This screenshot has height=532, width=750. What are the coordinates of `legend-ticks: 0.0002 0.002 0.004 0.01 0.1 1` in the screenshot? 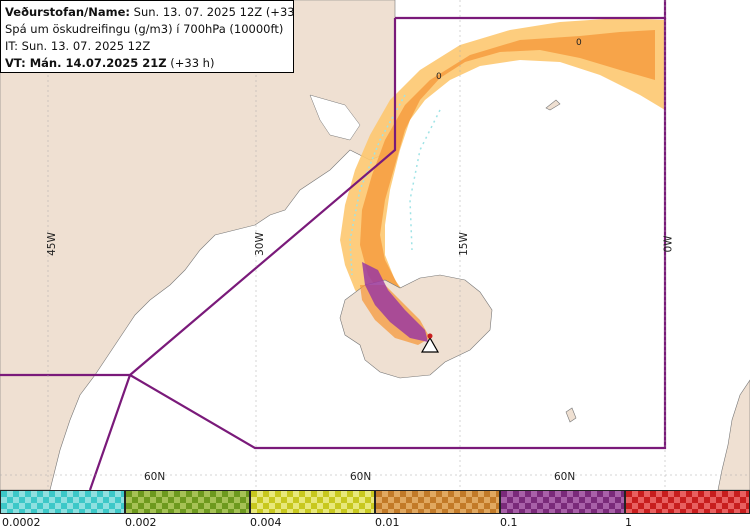 It's located at (375, 524).